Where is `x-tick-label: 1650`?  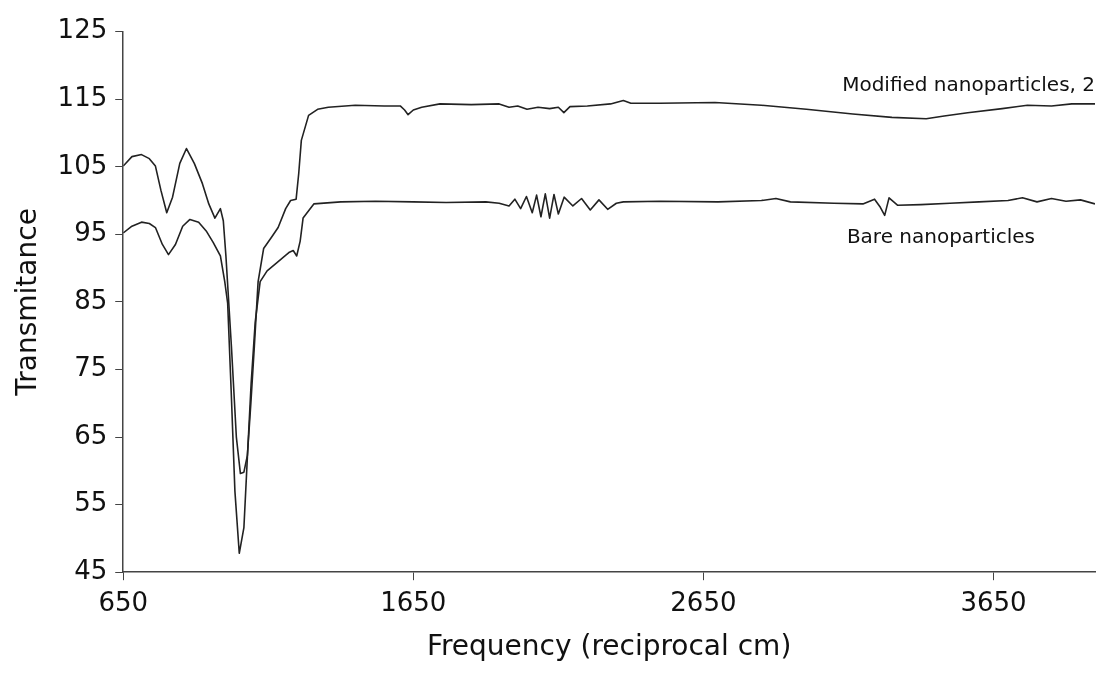 x-tick-label: 1650 is located at coordinates (413, 601).